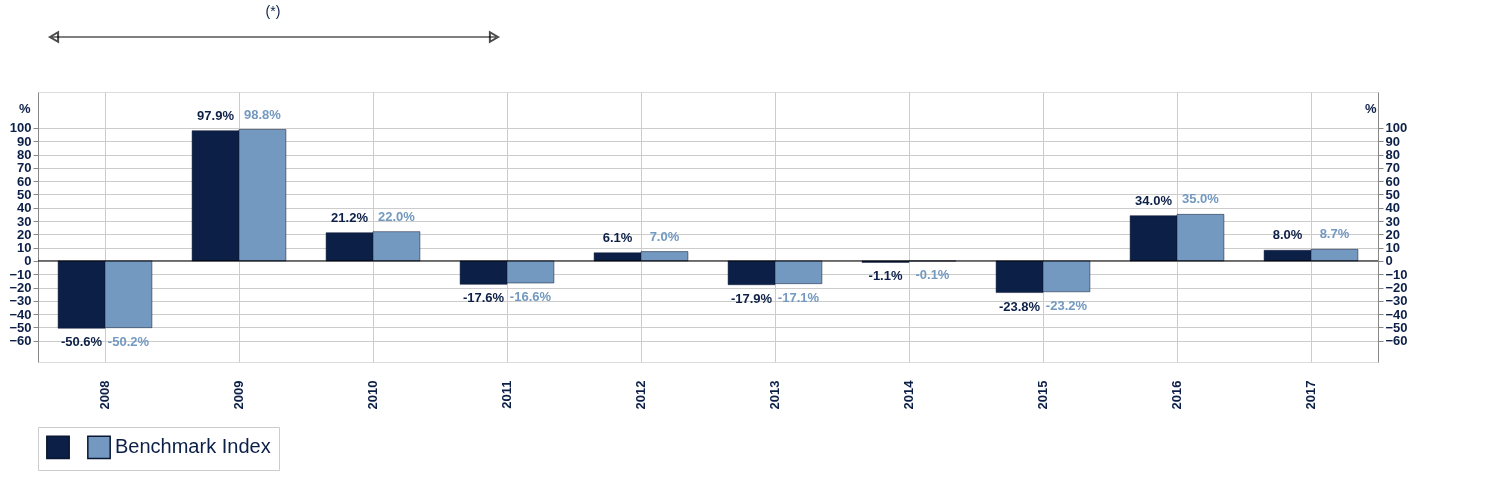  I want to click on x-tick-label: 2008, so click(104, 395).